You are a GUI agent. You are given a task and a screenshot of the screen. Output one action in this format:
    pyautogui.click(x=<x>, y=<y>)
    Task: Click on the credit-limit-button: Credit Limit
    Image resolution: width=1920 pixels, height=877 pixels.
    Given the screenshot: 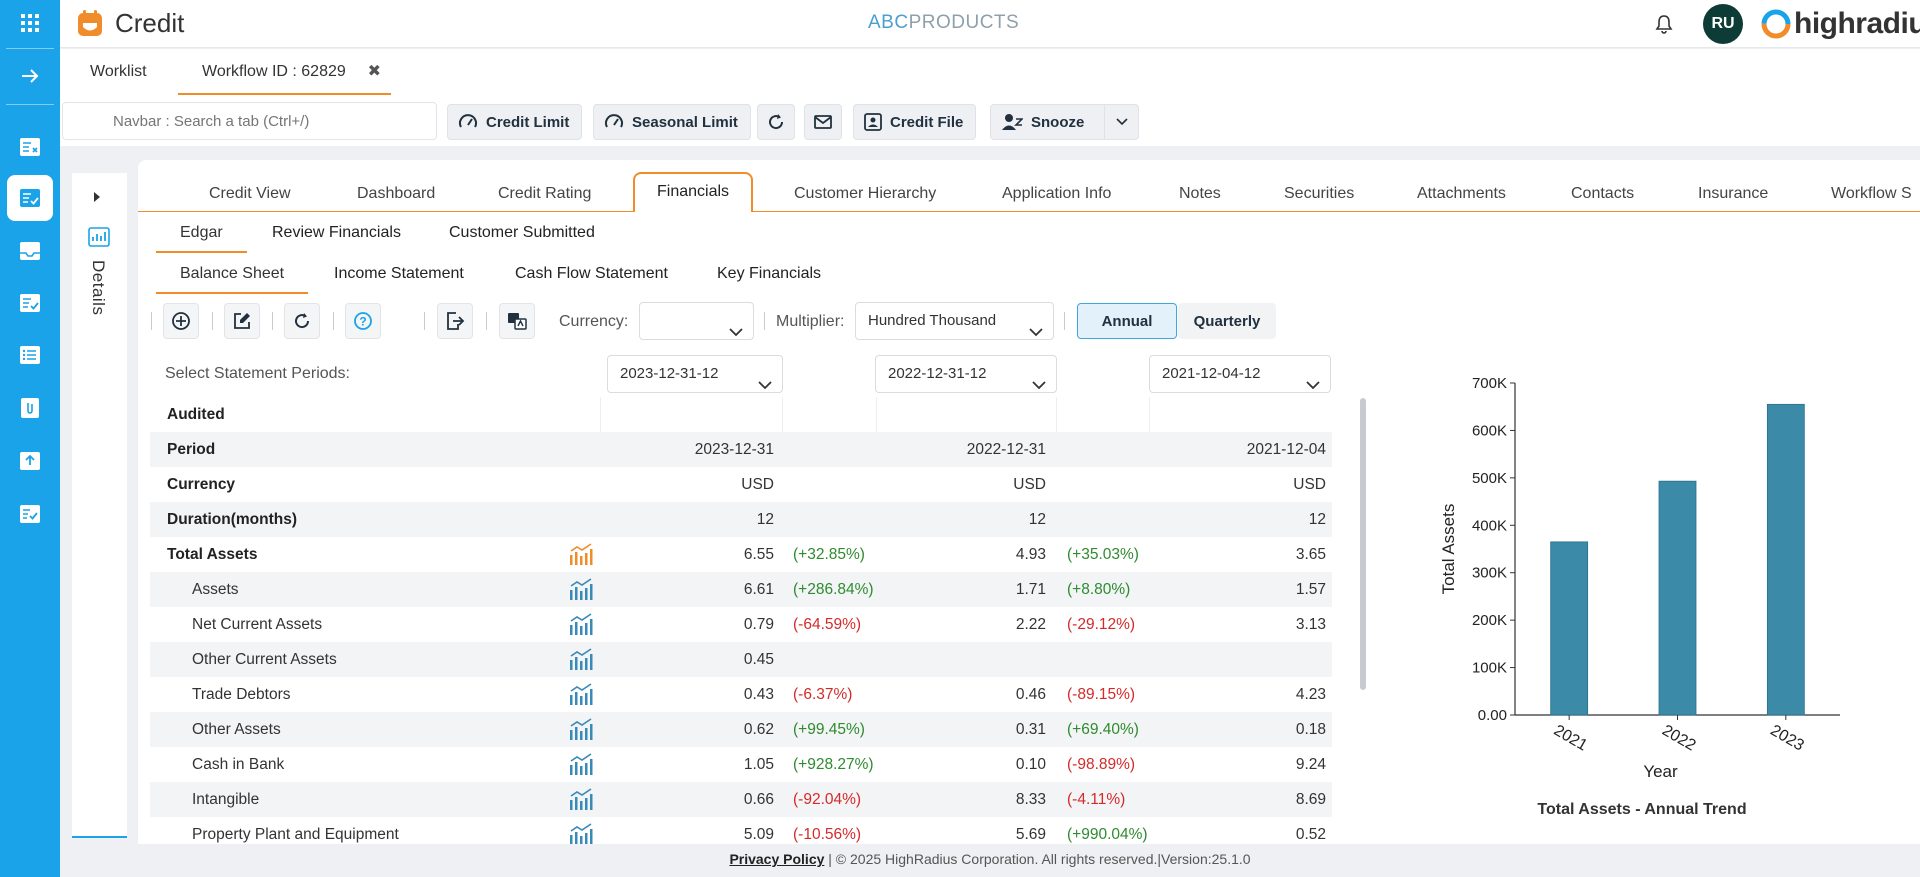 What is the action you would take?
    pyautogui.click(x=515, y=122)
    